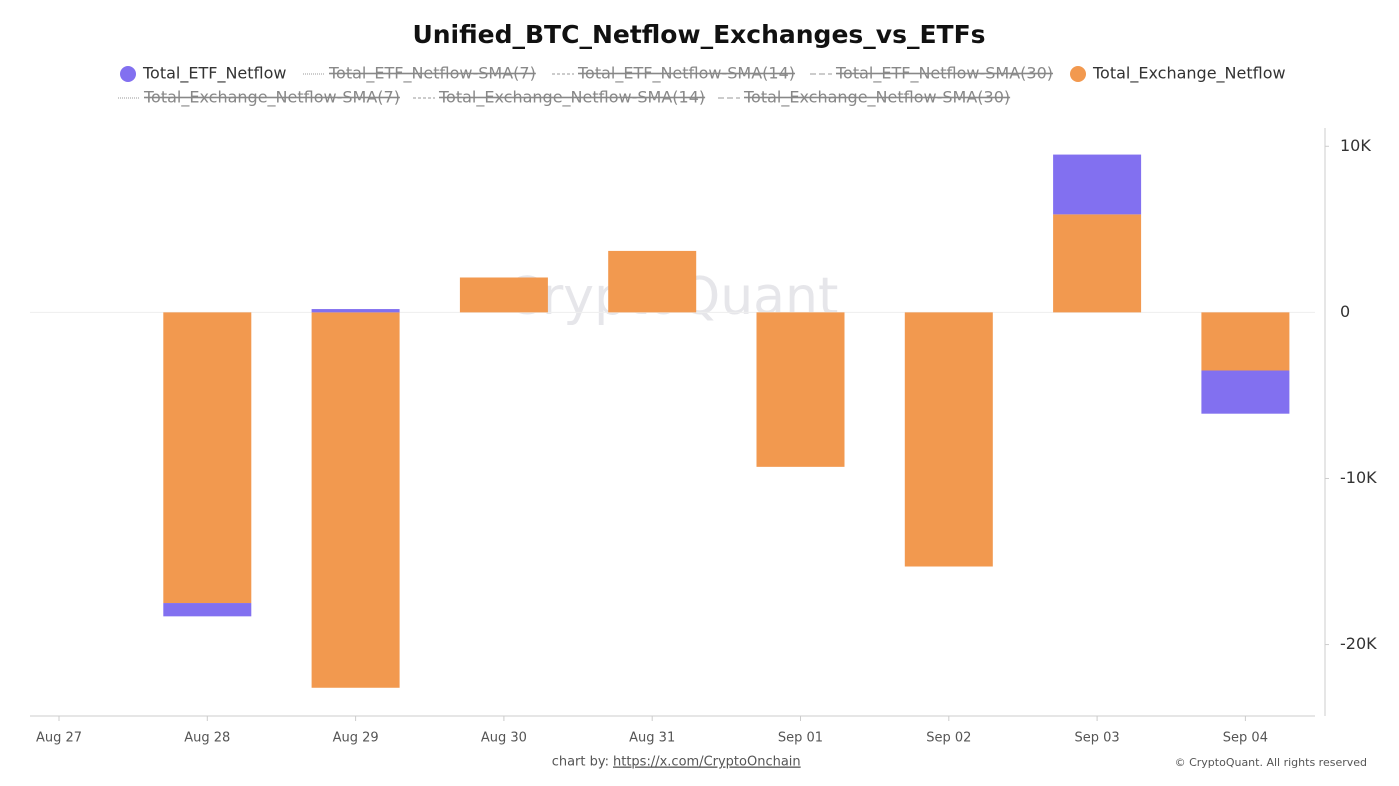 This screenshot has height=786, width=1399. I want to click on credit-prefix: chart by:, so click(580, 762).